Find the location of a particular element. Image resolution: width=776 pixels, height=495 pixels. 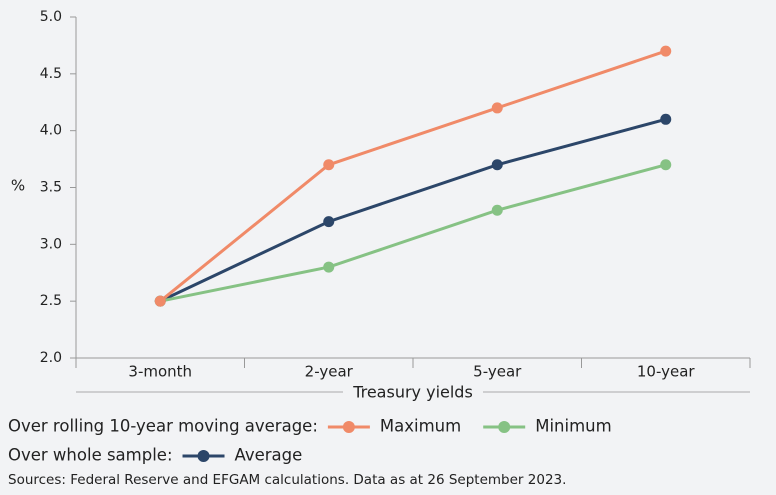

y-tick-label: 3.0 is located at coordinates (51, 244).